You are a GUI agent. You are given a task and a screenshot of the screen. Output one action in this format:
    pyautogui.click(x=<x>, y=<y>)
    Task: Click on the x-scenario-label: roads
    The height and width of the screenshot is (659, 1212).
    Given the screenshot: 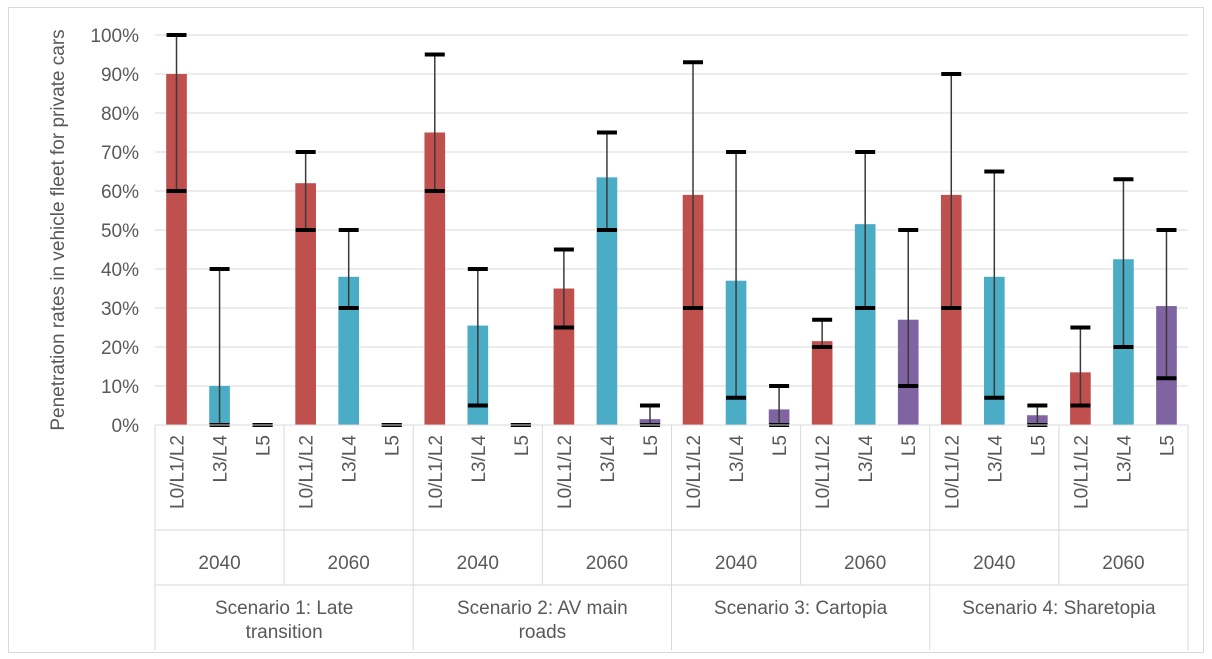 What is the action you would take?
    pyautogui.click(x=543, y=632)
    